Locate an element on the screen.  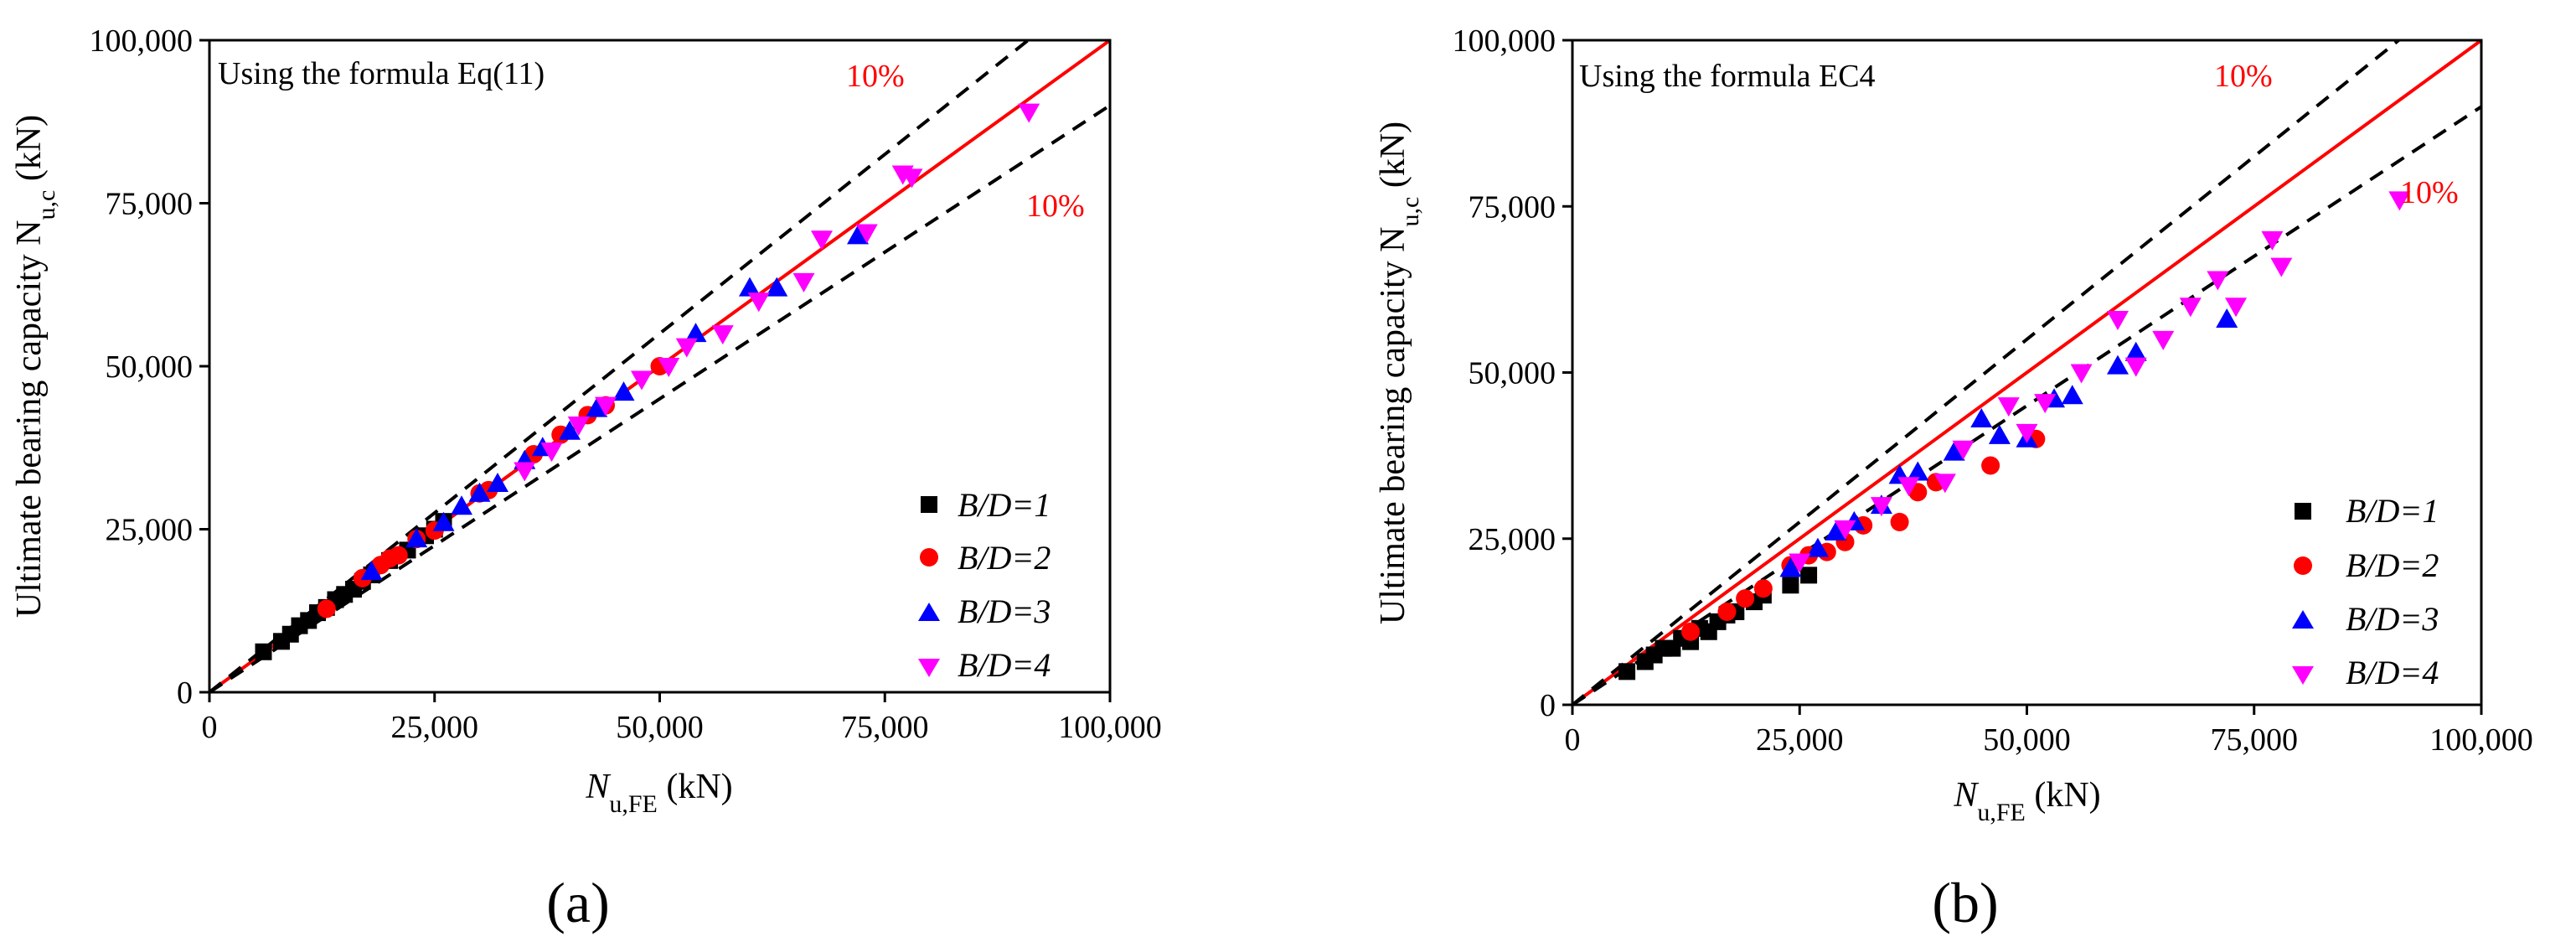
panel-label-a: (a) is located at coordinates (577, 903).